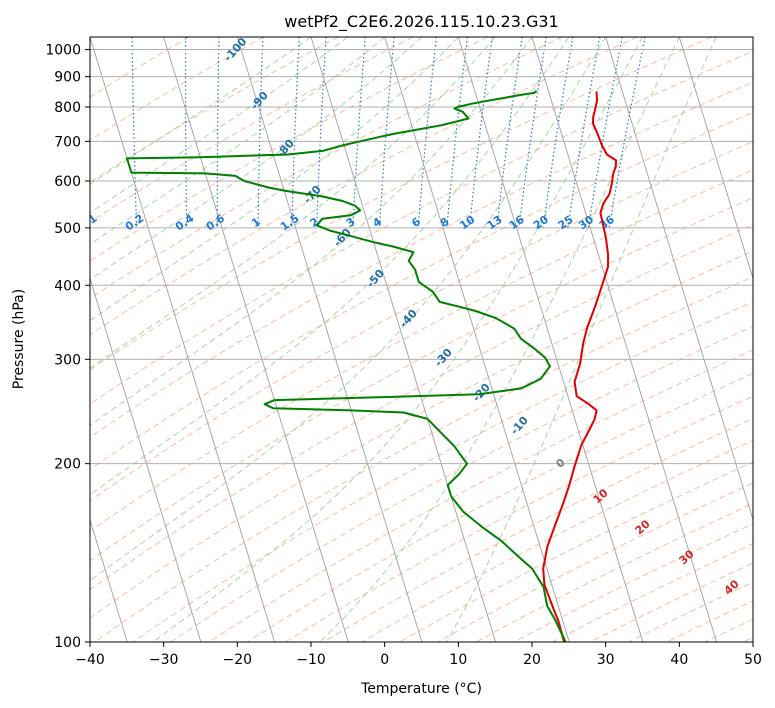 This screenshot has height=708, width=775. What do you see at coordinates (607, 223) in the screenshot?
I see `mixing-ratio-label: 36` at bounding box center [607, 223].